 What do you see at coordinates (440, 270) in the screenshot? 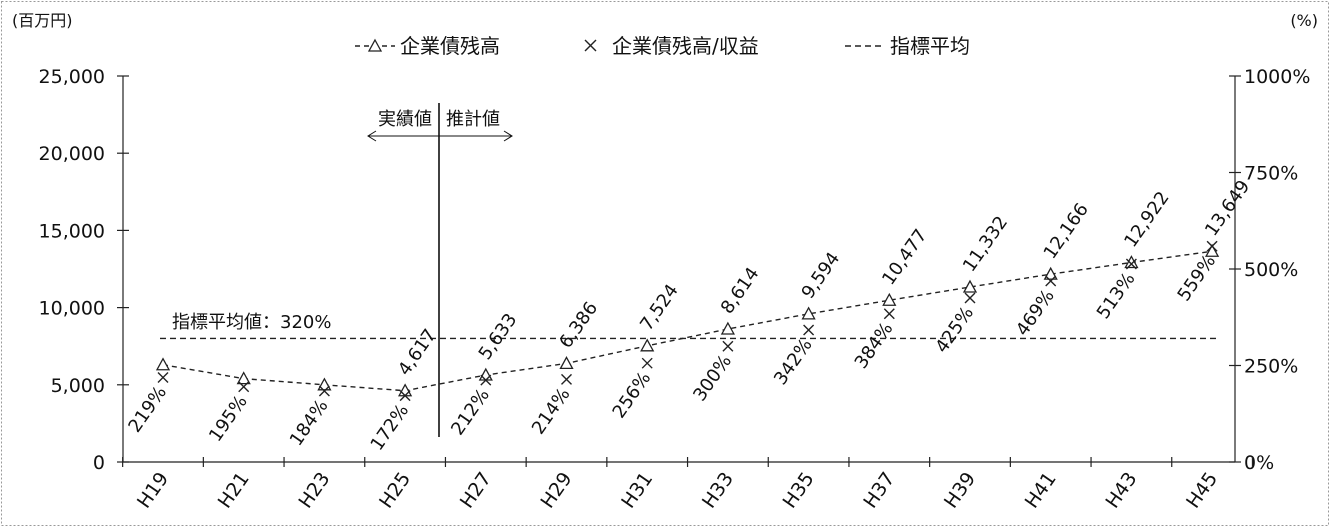
I see `period-annotation: 実績値 推計値` at bounding box center [440, 270].